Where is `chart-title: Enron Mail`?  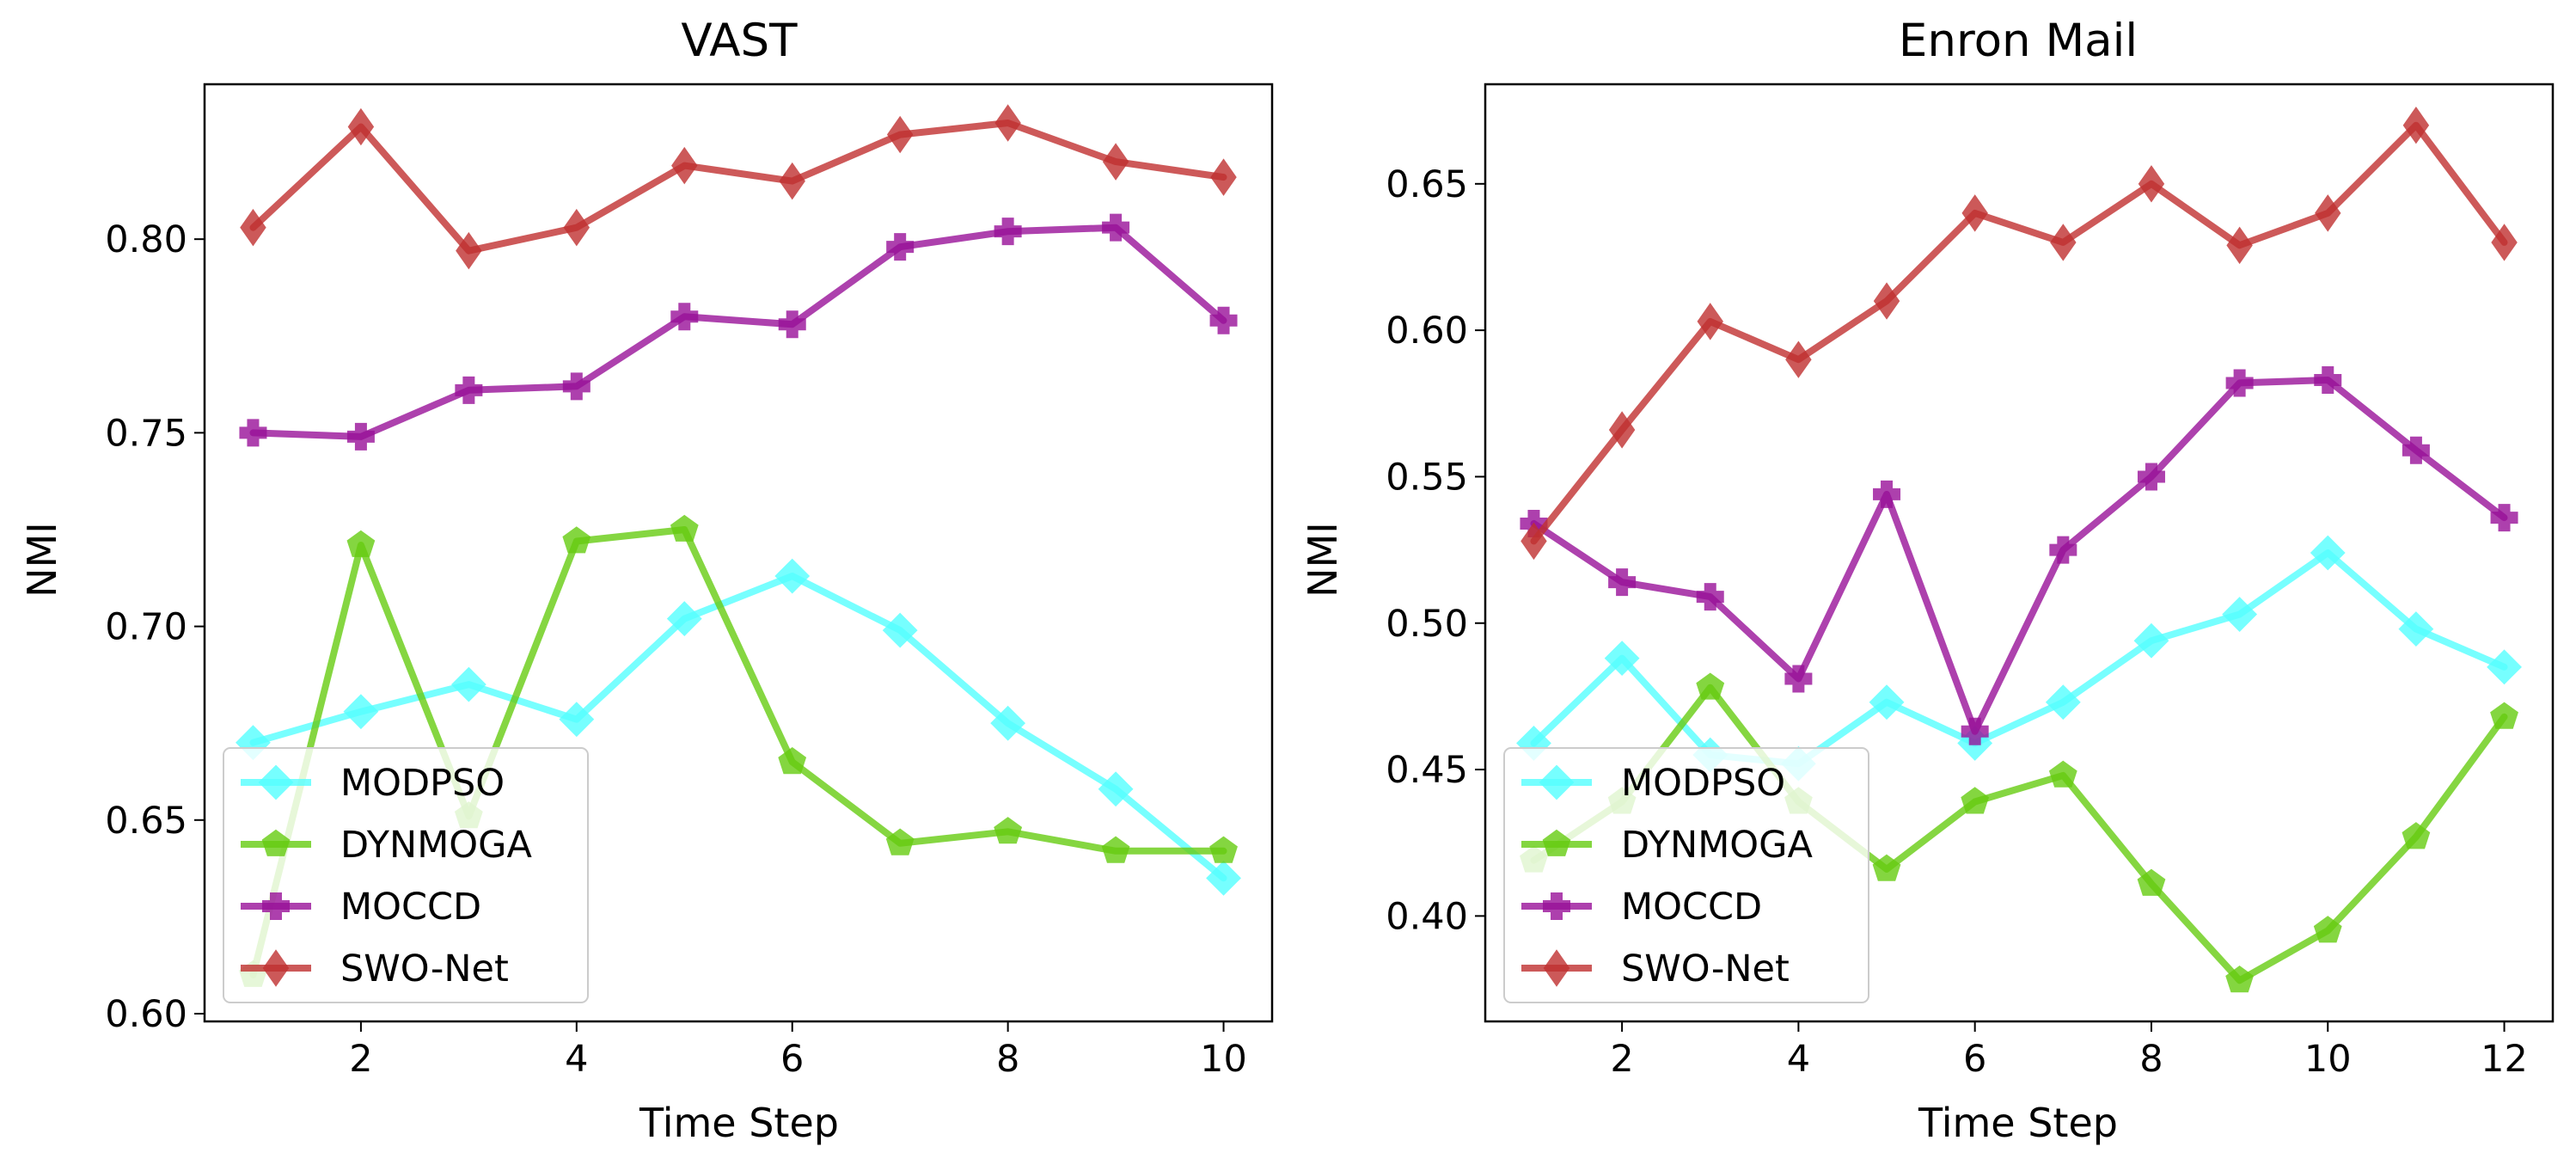
chart-title: Enron Mail is located at coordinates (2018, 41).